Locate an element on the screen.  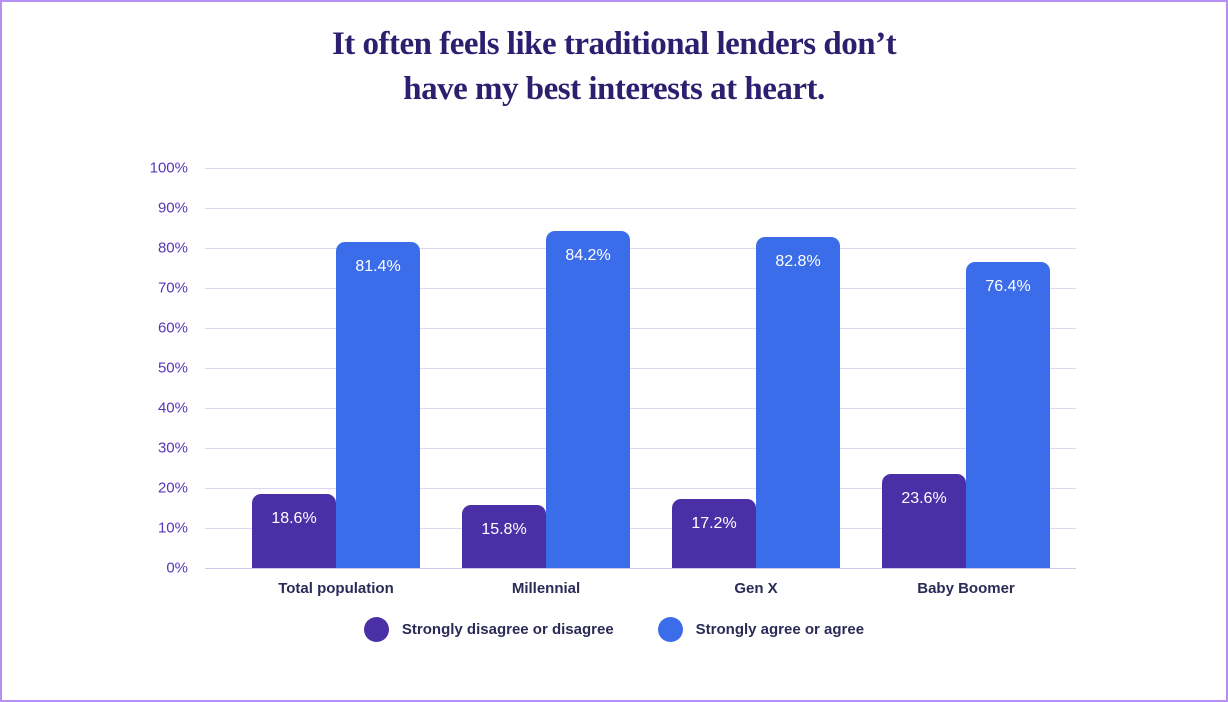
legend-dot-series1 is located at coordinates (376, 629).